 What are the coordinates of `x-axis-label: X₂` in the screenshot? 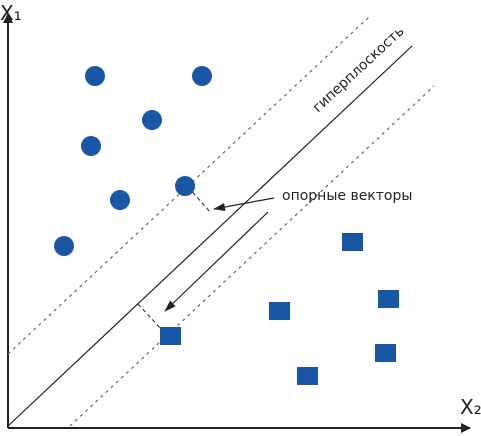 It's located at (470, 407).